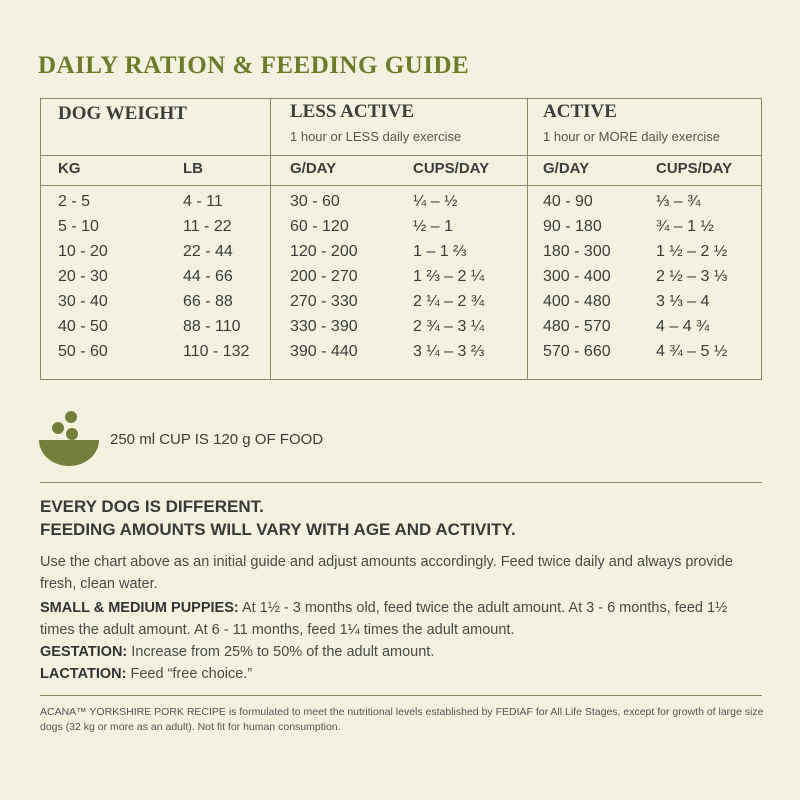 This screenshot has height=800, width=800. Describe the element at coordinates (203, 201) in the screenshot. I see `table-cell: 4 - 11` at that location.